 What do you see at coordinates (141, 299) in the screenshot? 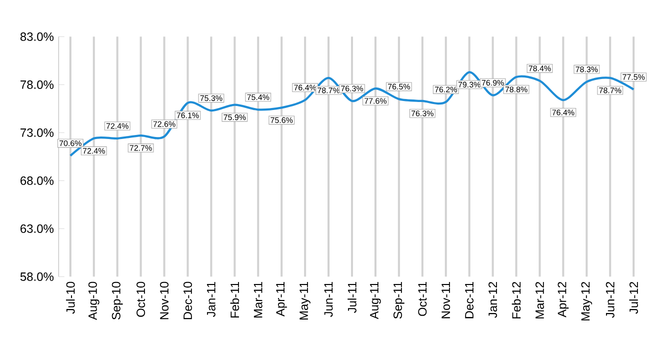
I see `x-tick-label: Oct-10` at bounding box center [141, 299].